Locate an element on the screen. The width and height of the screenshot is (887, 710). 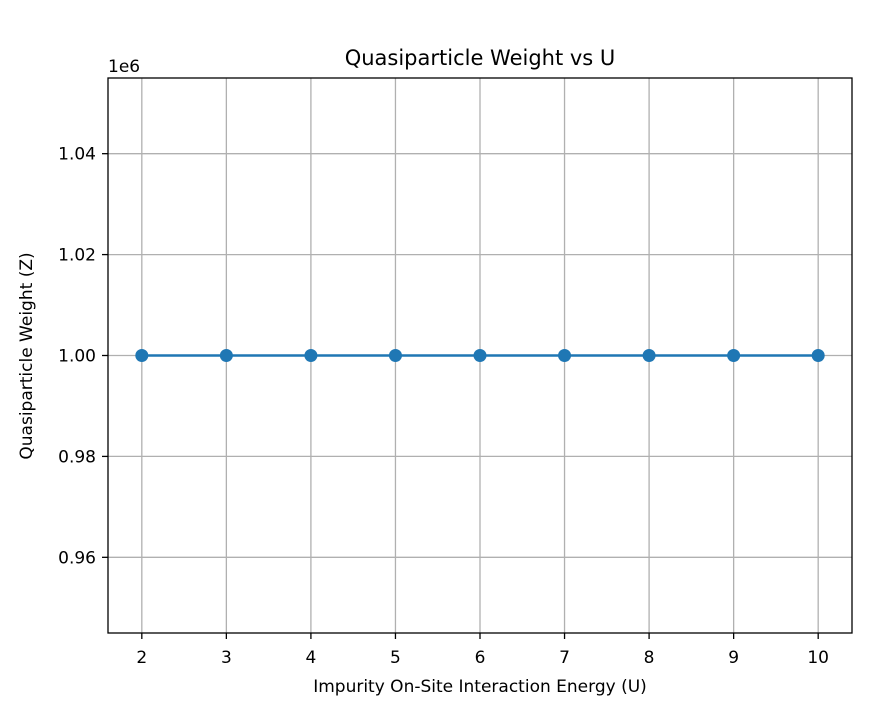
y-tick-label: 1.02 is located at coordinates (77, 256).